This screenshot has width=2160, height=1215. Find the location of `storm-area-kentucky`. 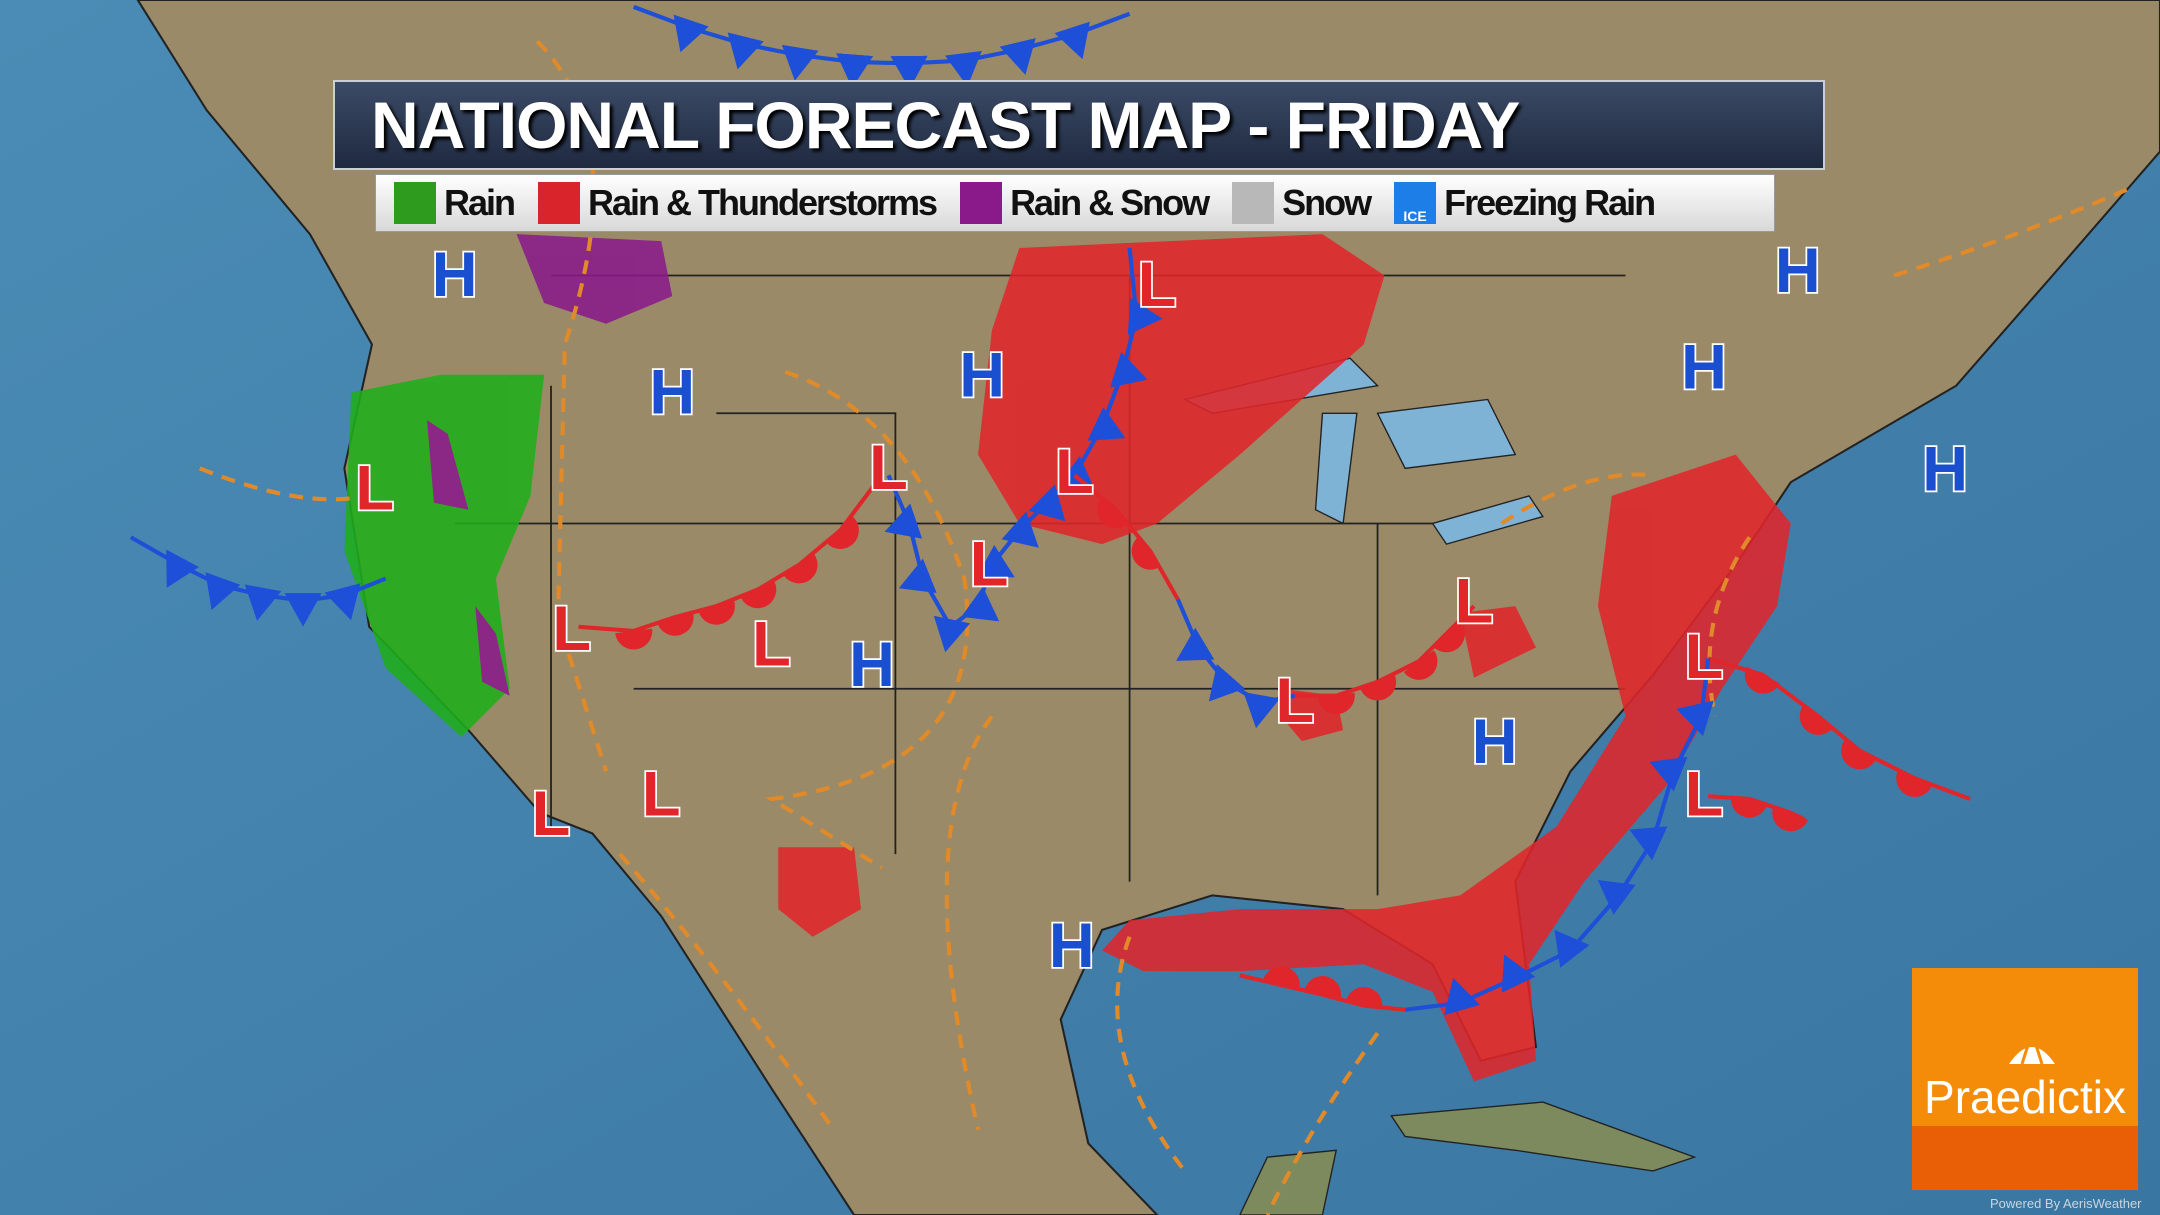

storm-area-kentucky is located at coordinates (1498, 642).